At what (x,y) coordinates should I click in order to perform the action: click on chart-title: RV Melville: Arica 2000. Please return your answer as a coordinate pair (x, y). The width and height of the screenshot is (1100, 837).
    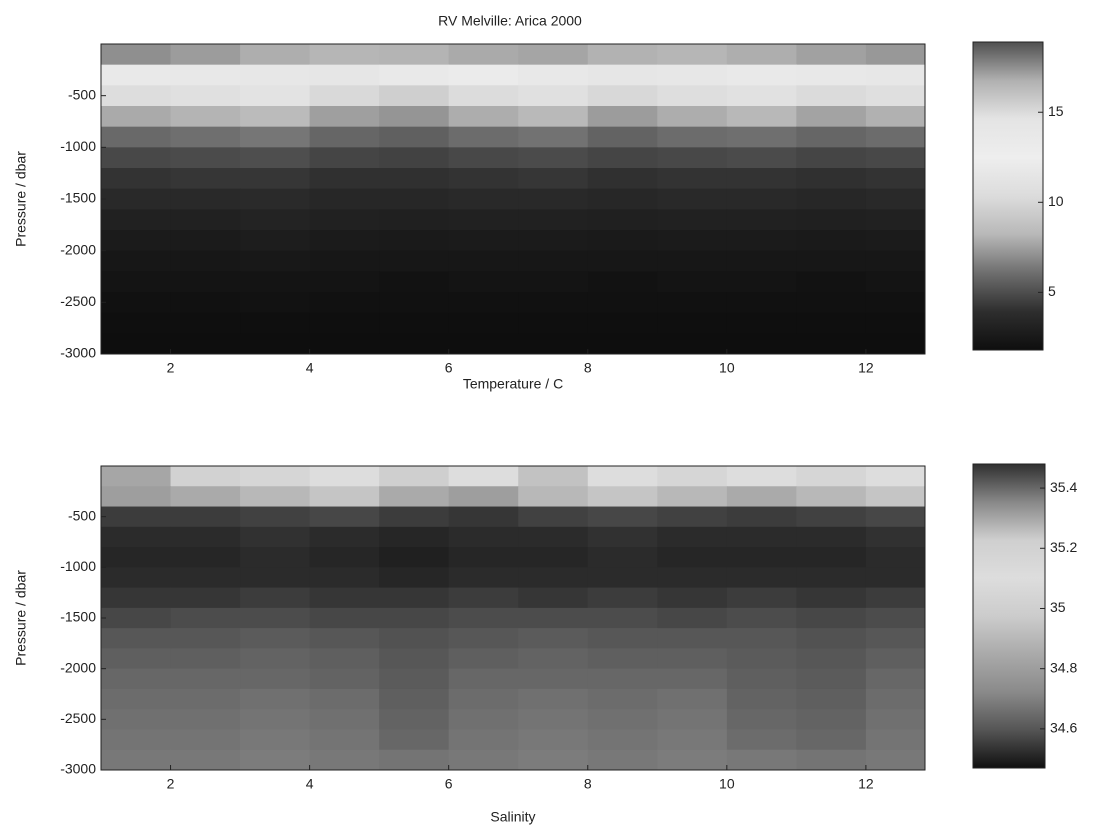
    Looking at the image, I should click on (510, 21).